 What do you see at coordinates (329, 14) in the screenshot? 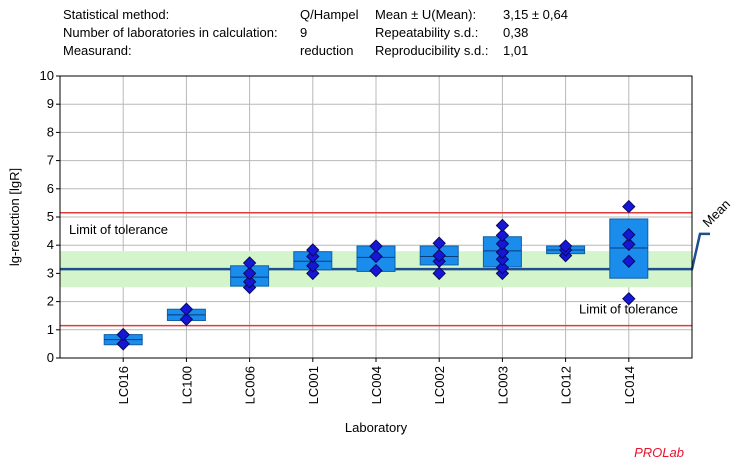
I see `summary-value-method: Q/Hampel` at bounding box center [329, 14].